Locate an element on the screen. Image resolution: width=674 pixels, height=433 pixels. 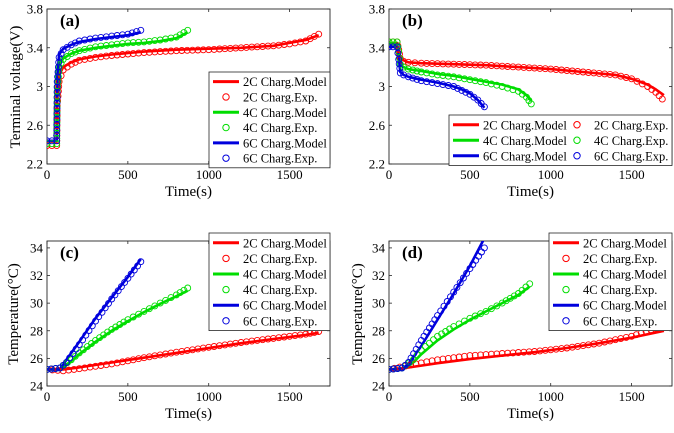
x-tick-label: 1500 is located at coordinates (290, 174).